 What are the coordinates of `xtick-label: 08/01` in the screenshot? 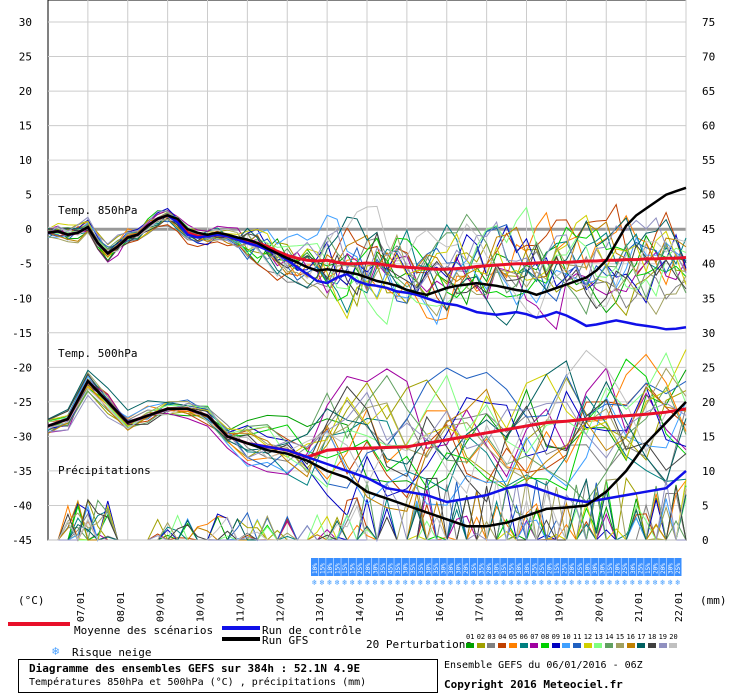 It's located at (121, 607).